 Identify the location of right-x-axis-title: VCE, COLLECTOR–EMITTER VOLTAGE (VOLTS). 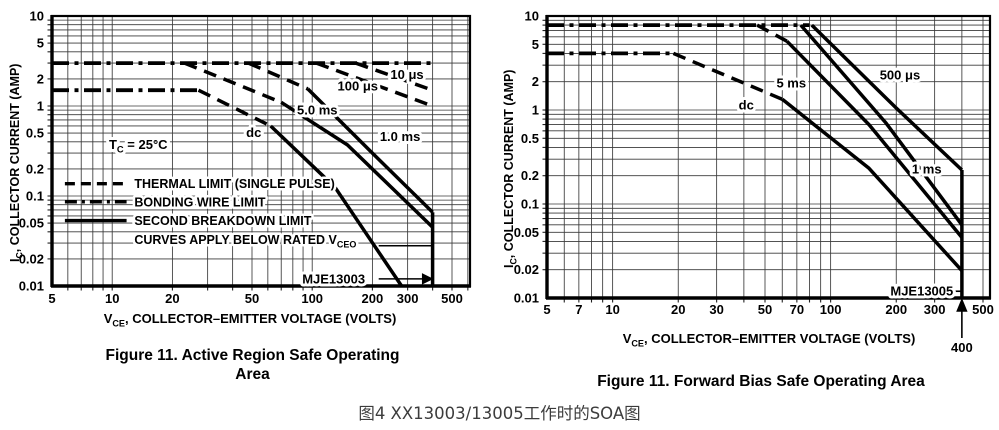
(769, 340).